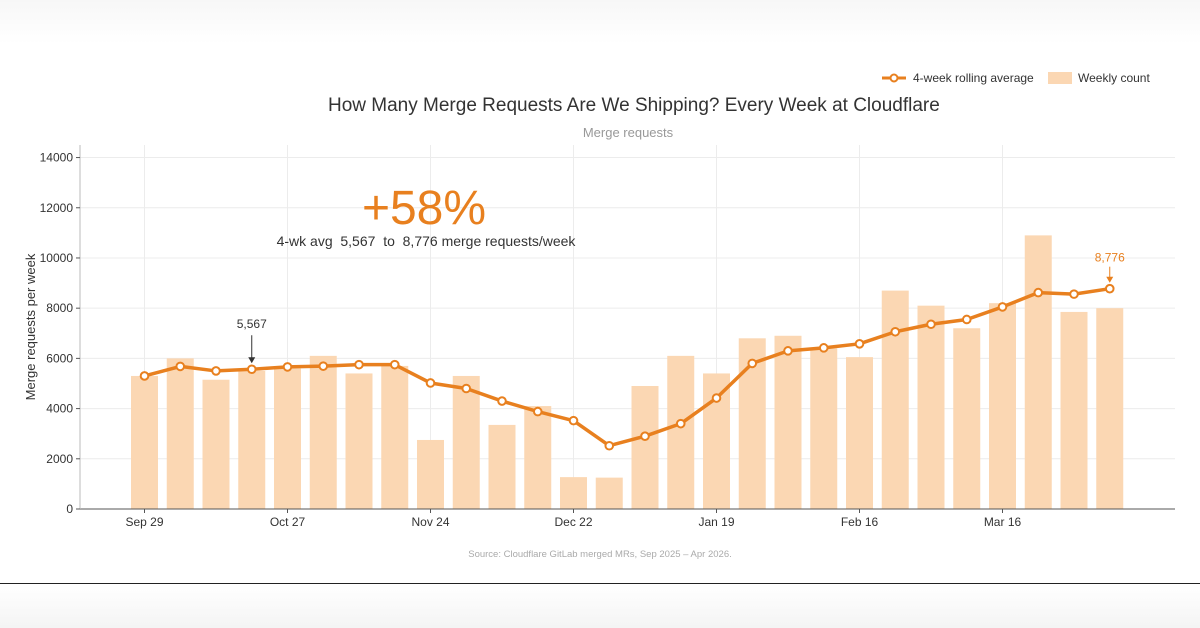 This screenshot has height=628, width=1200. Describe the element at coordinates (59, 358) in the screenshot. I see `y-tick-label: 6000` at that location.